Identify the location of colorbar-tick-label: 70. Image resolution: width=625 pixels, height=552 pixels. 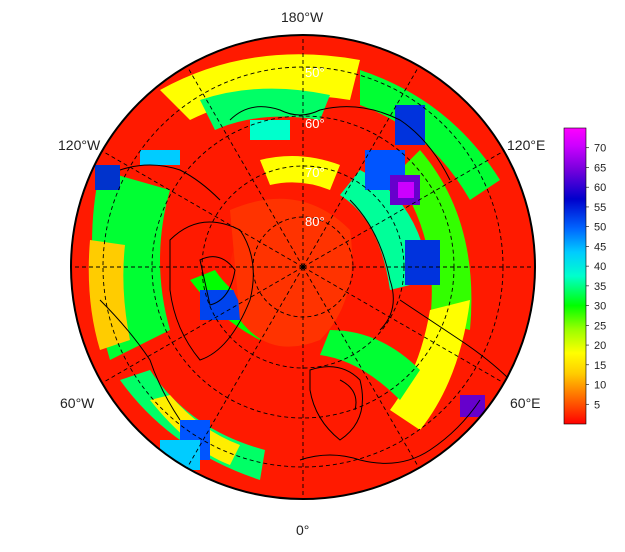
(600, 149).